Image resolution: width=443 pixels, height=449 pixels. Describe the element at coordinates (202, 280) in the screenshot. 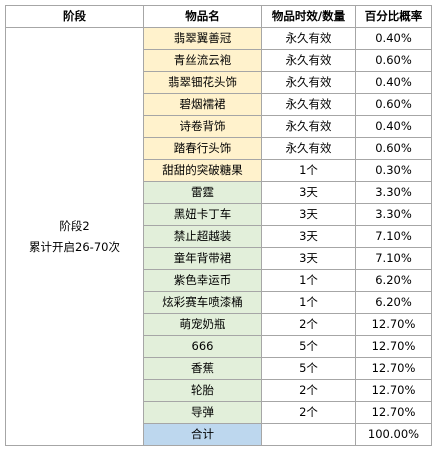

I see `item-name-cell: 紫色幸运币` at that location.